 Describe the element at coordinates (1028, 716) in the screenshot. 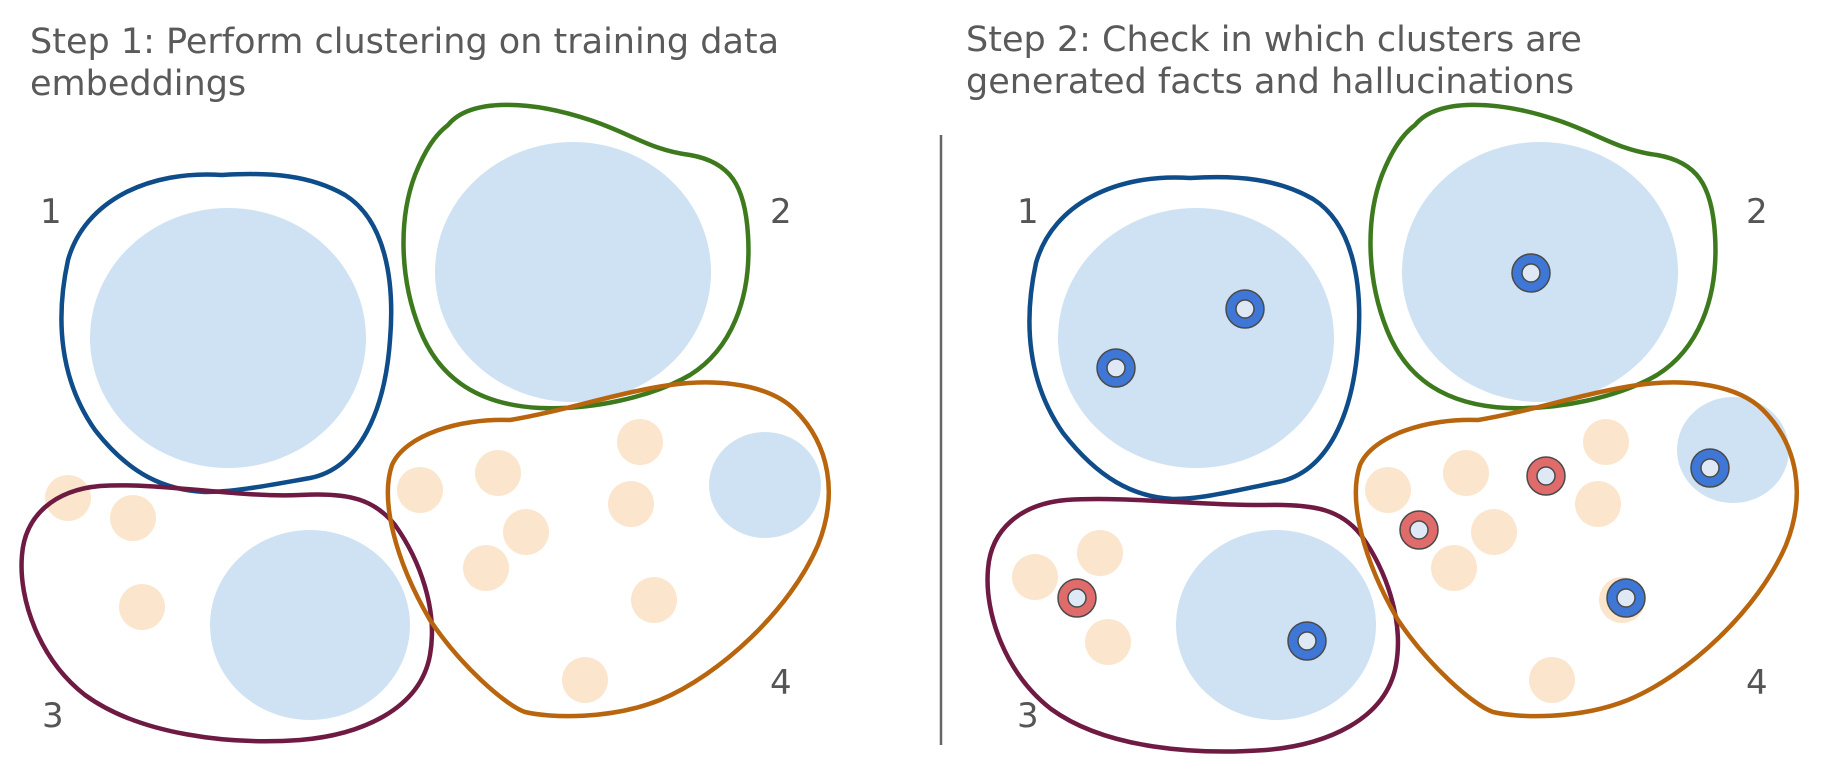

I see `panel-2-cluster-label-3: 3` at that location.